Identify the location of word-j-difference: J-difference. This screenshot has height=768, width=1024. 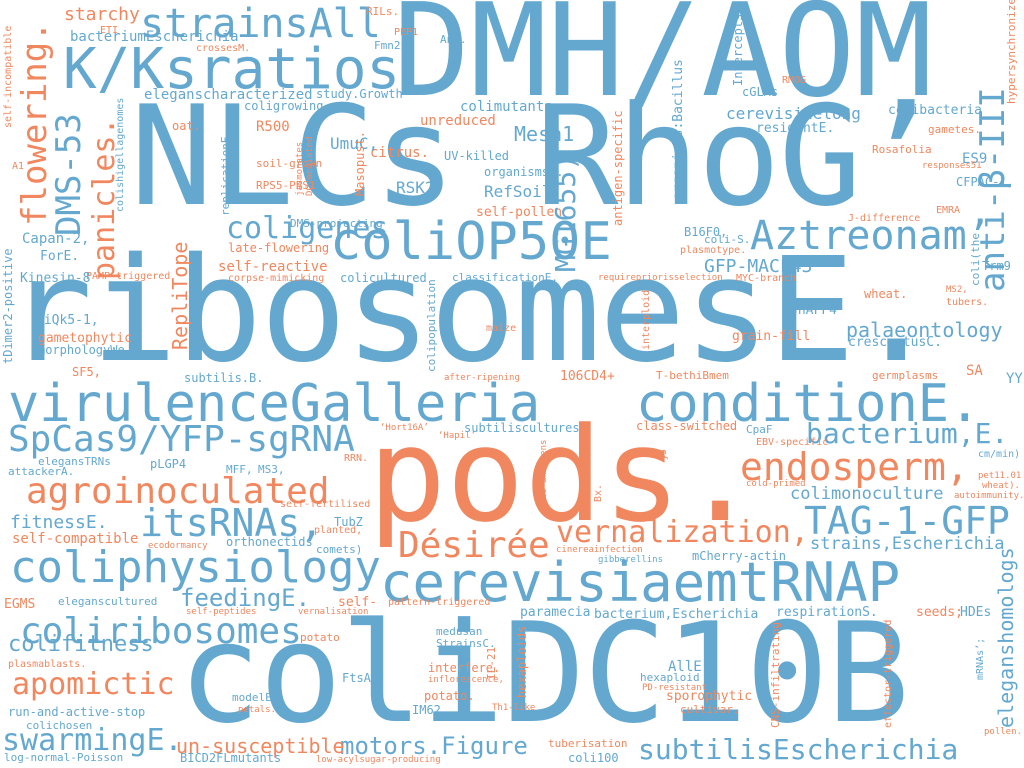
(884, 218).